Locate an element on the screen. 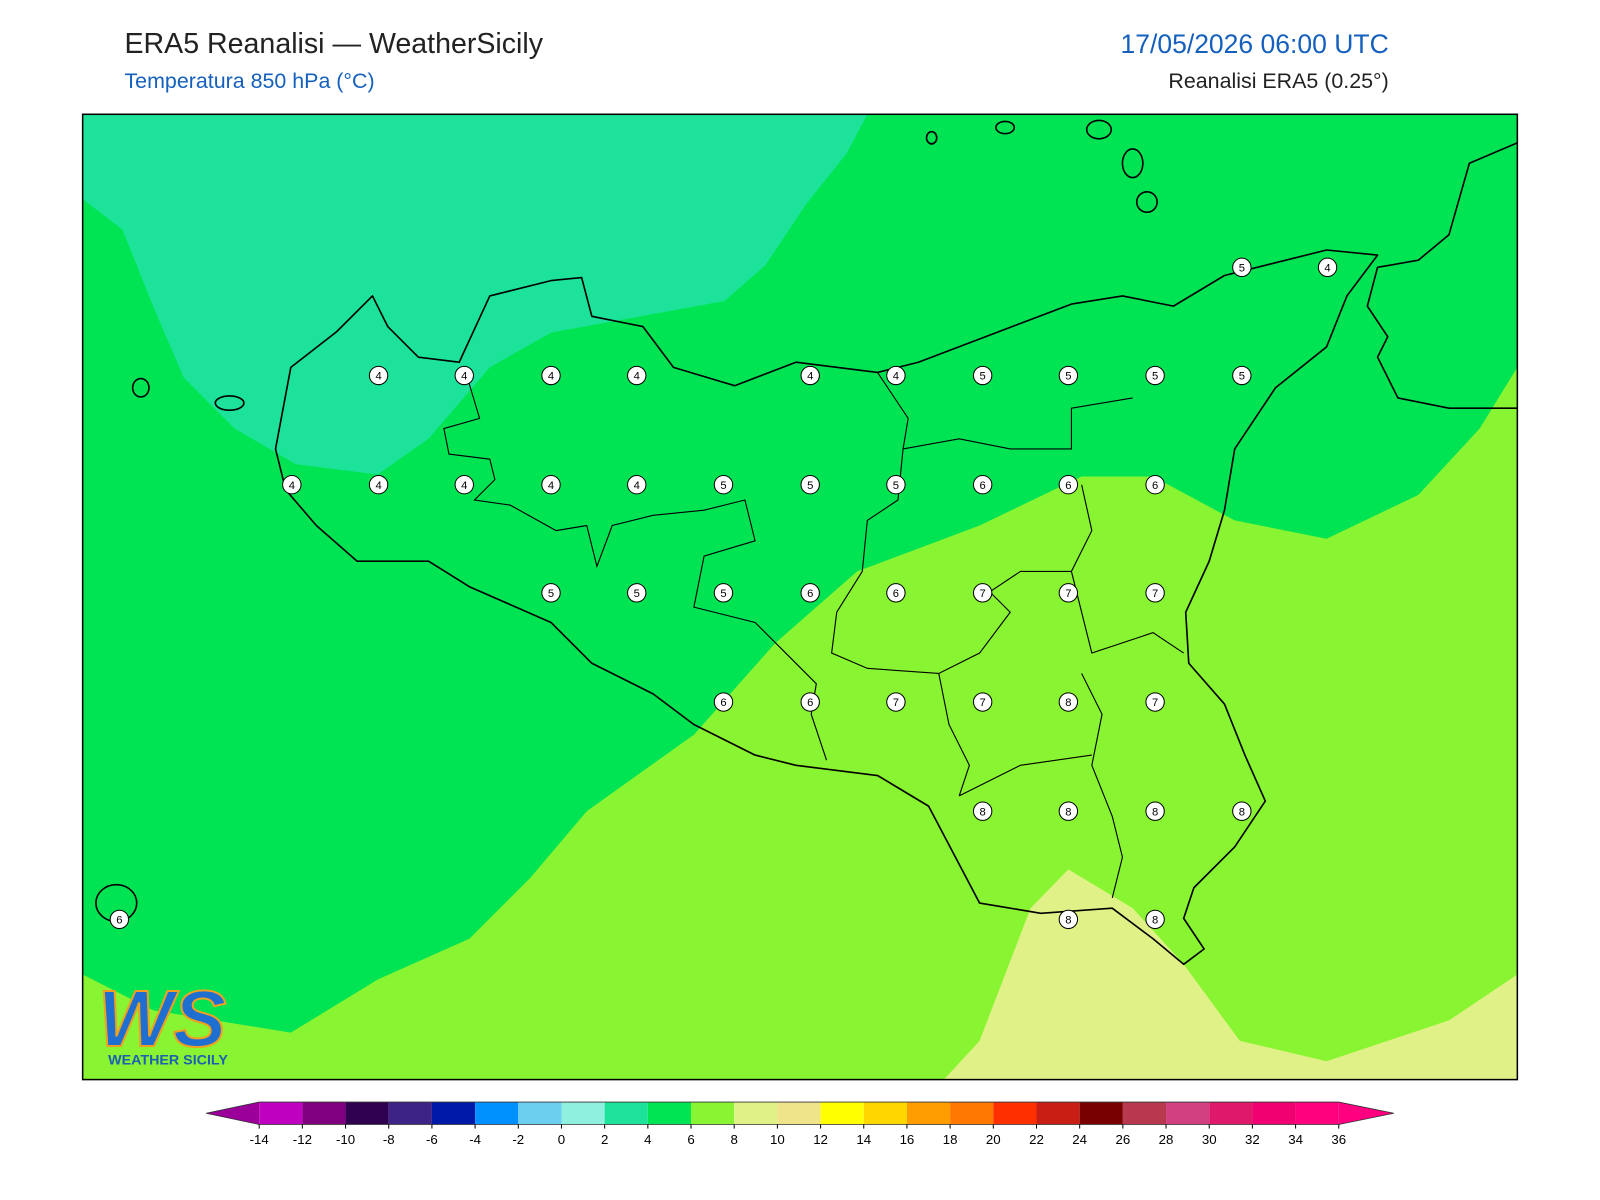 Image resolution: width=1600 pixels, height=1200 pixels. colorbar-tick-label: 12 is located at coordinates (820, 1139).